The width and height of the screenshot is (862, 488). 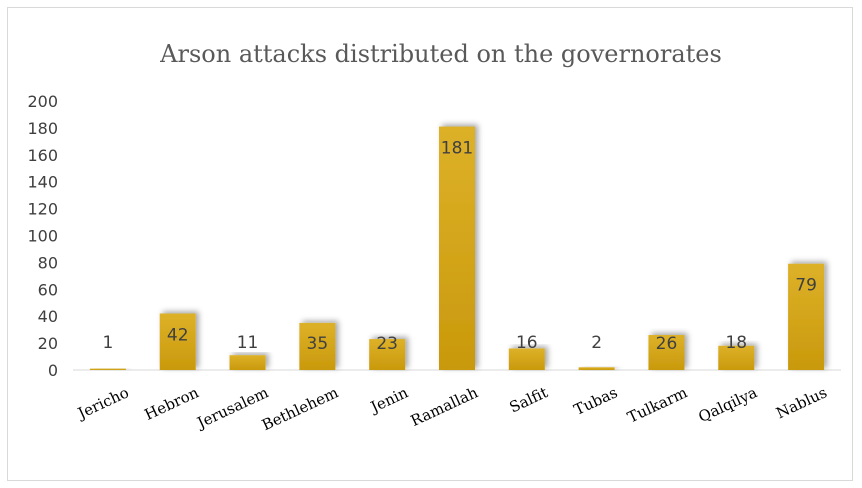 What do you see at coordinates (527, 343) in the screenshot?
I see `data-label-salfit: 16` at bounding box center [527, 343].